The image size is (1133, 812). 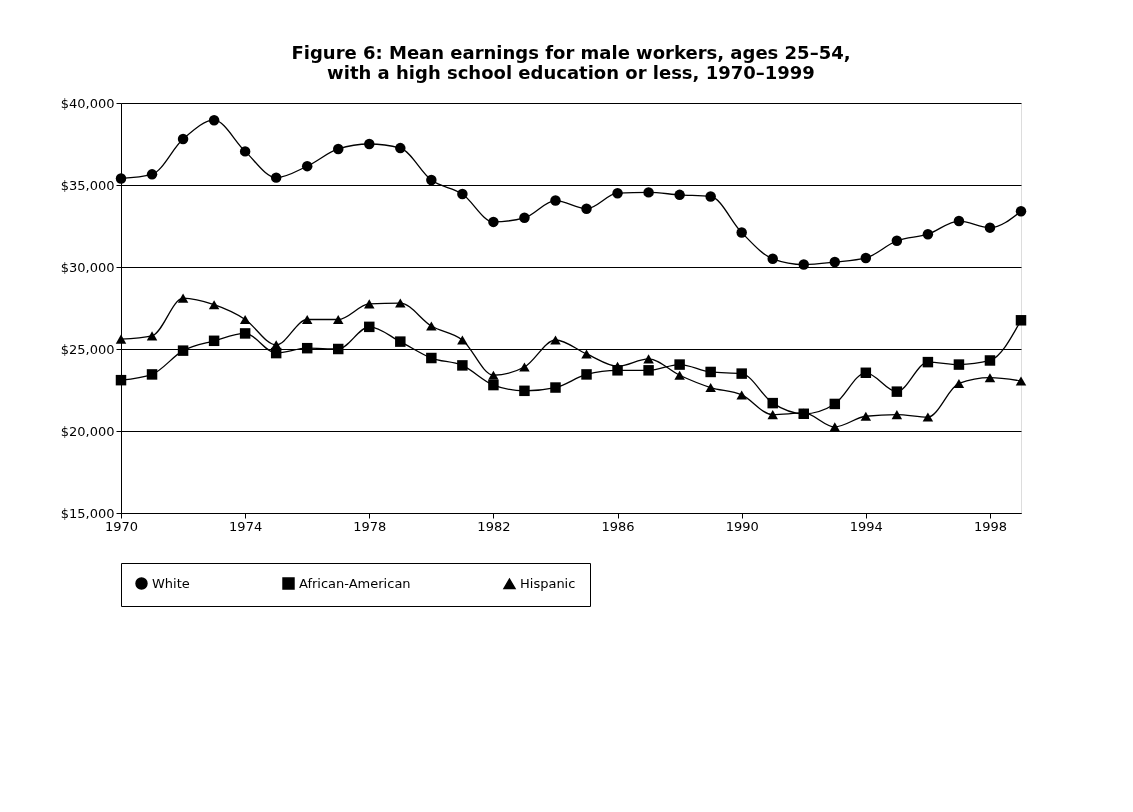 I want to click on y-tick-label: $25,000, so click(x=87, y=349).